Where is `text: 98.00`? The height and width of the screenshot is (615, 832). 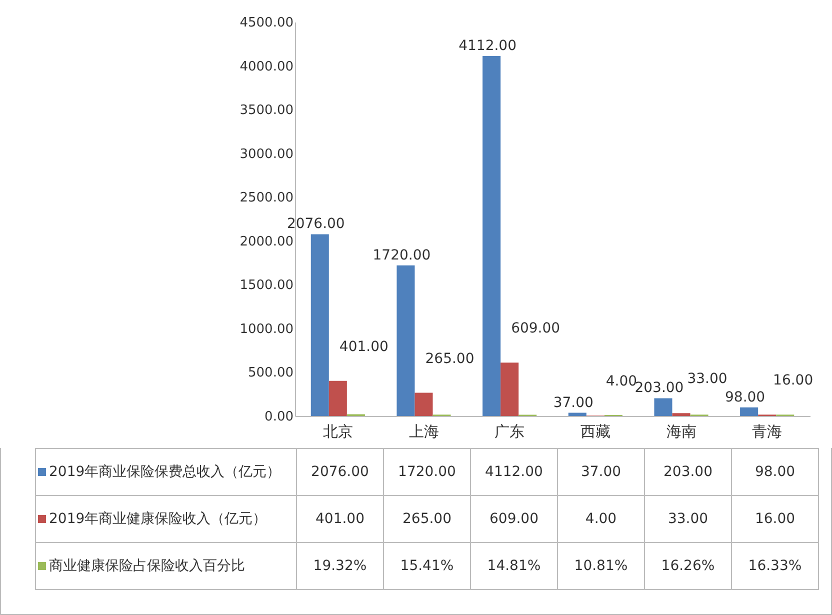
text: 98.00 is located at coordinates (745, 397).